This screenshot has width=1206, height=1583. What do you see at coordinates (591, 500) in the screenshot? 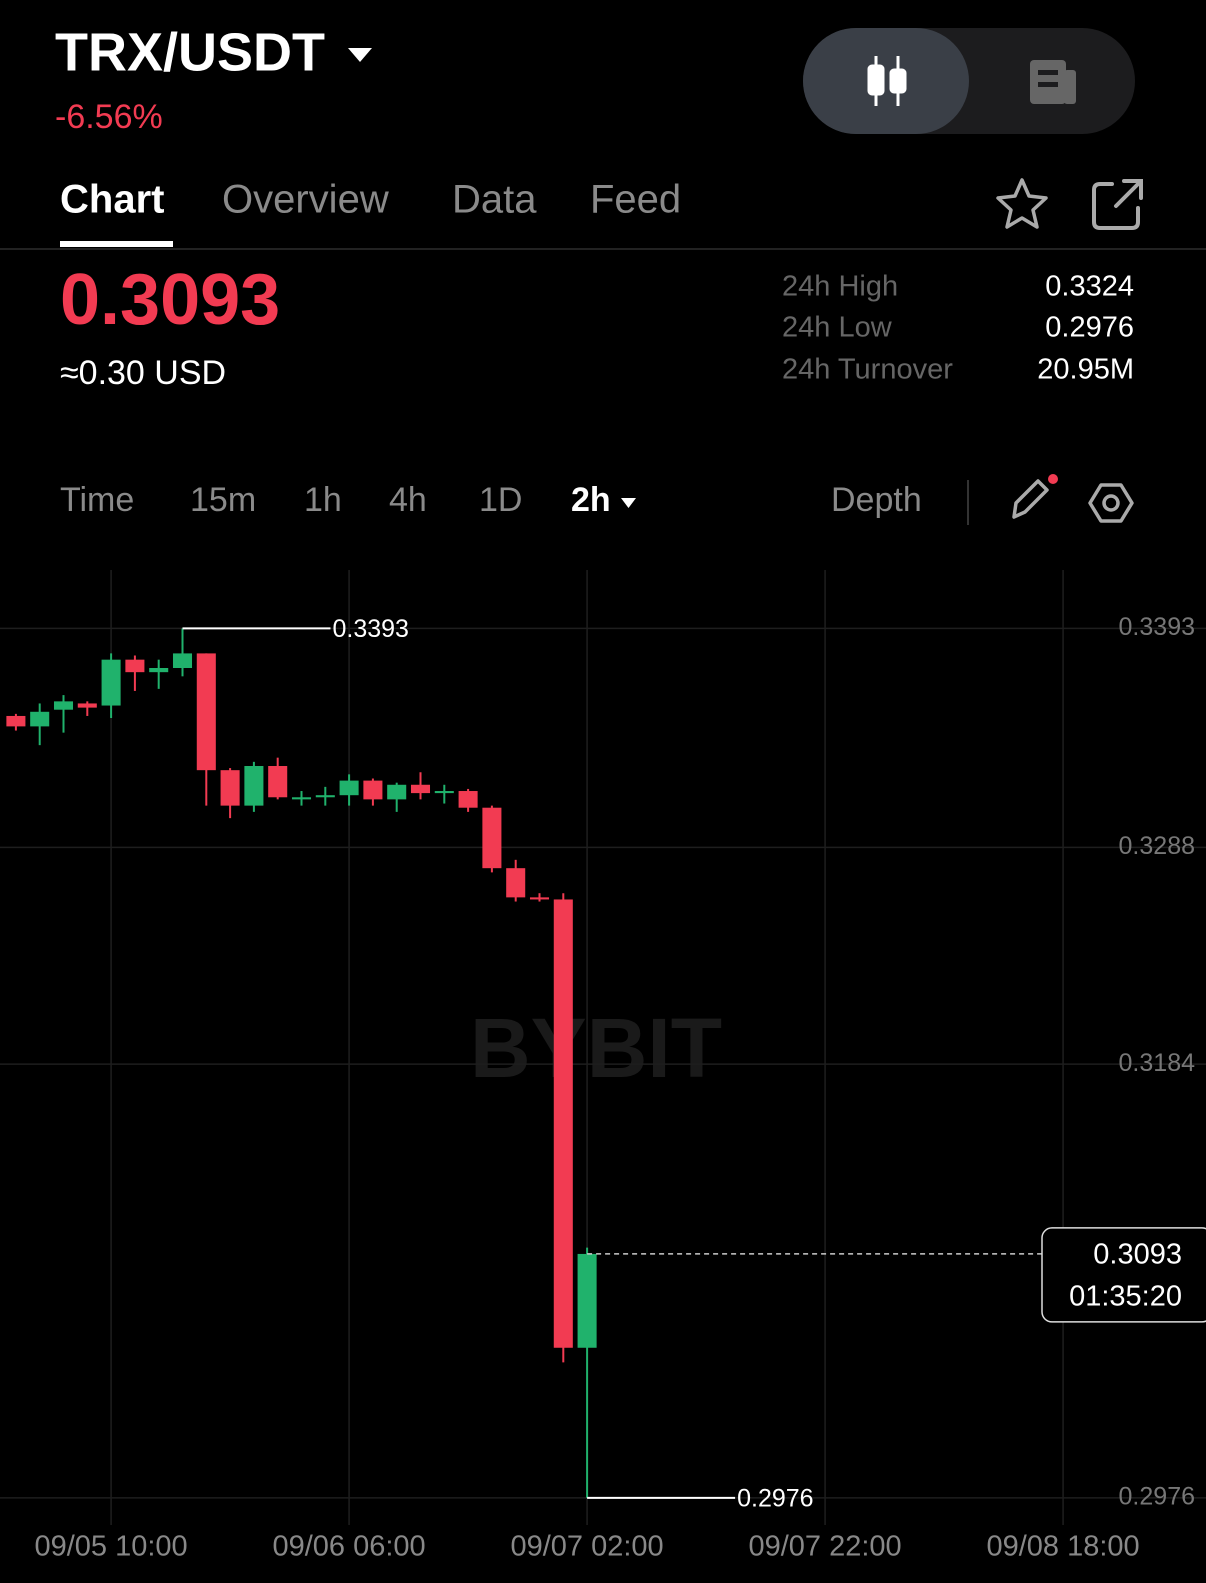
I see `interval: 2h` at bounding box center [591, 500].